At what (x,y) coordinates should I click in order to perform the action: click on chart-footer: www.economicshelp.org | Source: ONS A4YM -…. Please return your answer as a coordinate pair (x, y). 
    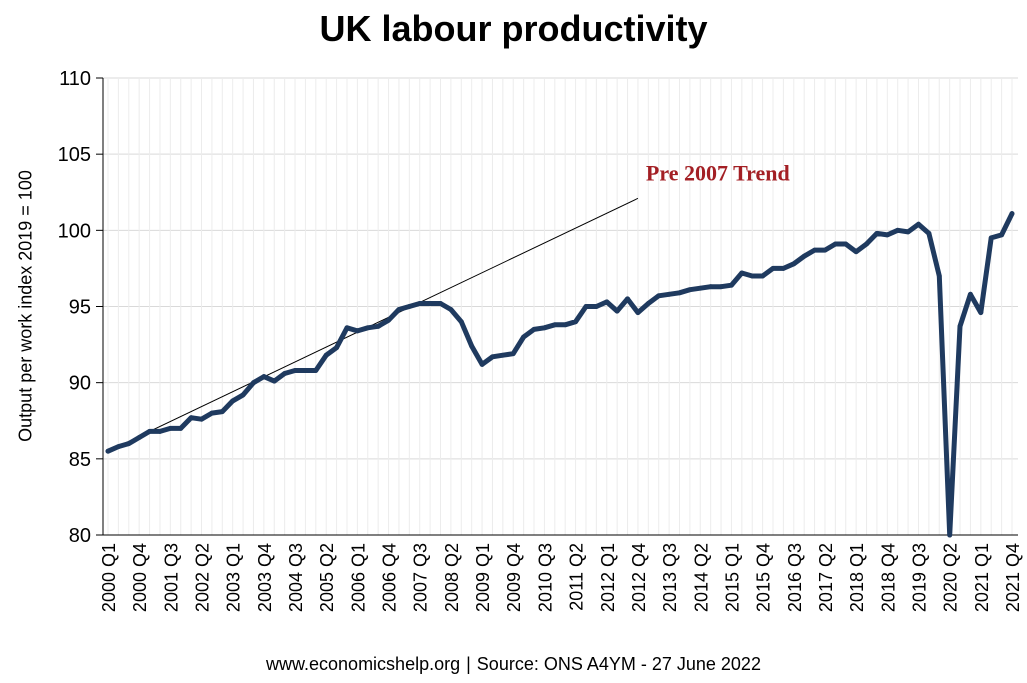
    Looking at the image, I should click on (513, 664).